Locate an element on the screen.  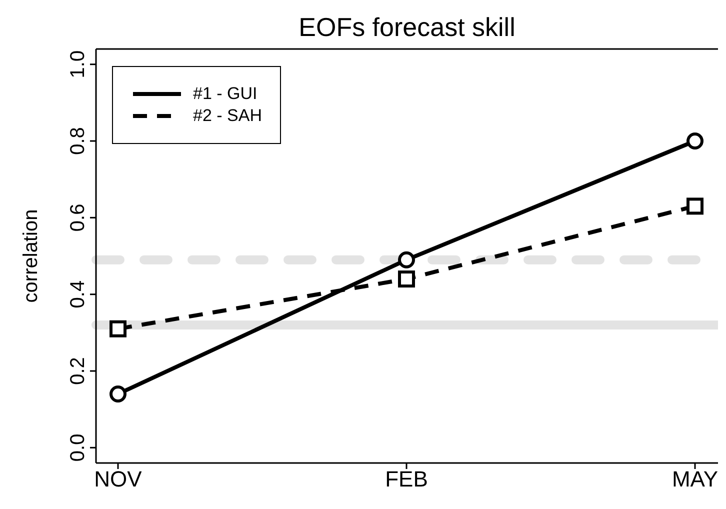
y-axis-title: correlation is located at coordinates (31, 256).